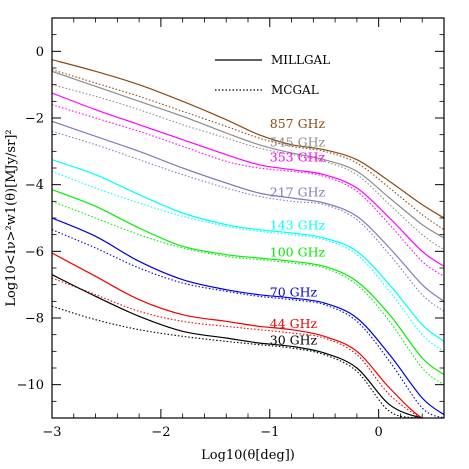 The width and height of the screenshot is (469, 469). I want to click on y-axis-title: Log10<Iν>²w1(θ)[MJy/sr]², so click(11, 217).